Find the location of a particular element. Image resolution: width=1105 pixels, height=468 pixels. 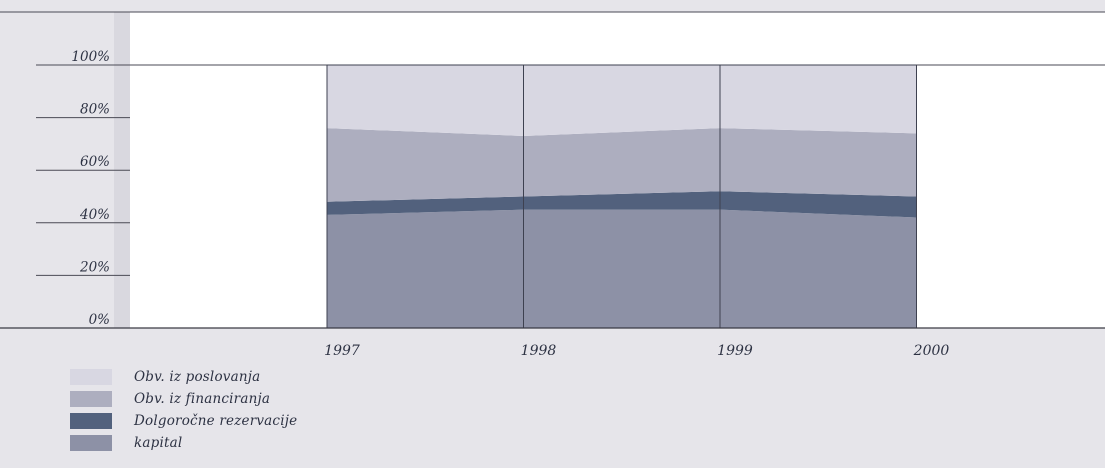

area-dolgoro-ne-rezervacije is located at coordinates (622, 204).